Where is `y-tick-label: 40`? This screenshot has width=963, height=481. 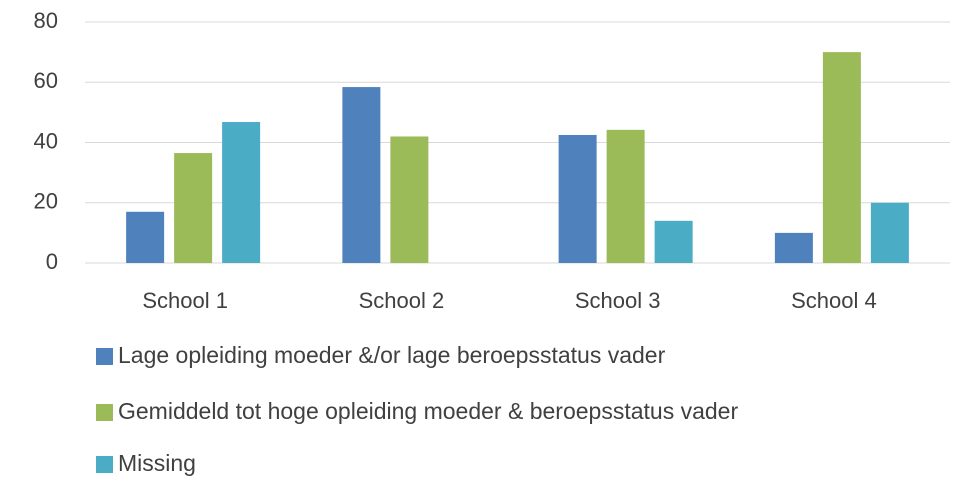
y-tick-label: 40 is located at coordinates (46, 140).